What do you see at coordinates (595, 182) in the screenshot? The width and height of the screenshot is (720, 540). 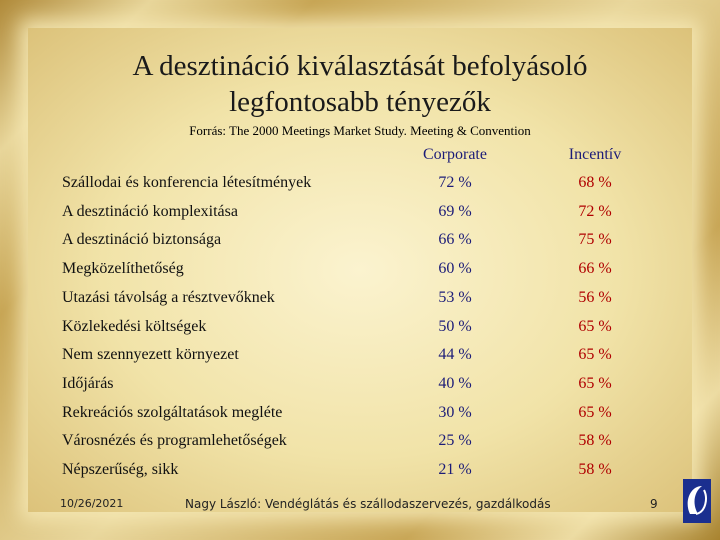 I see `incentive-value: 68 %` at bounding box center [595, 182].